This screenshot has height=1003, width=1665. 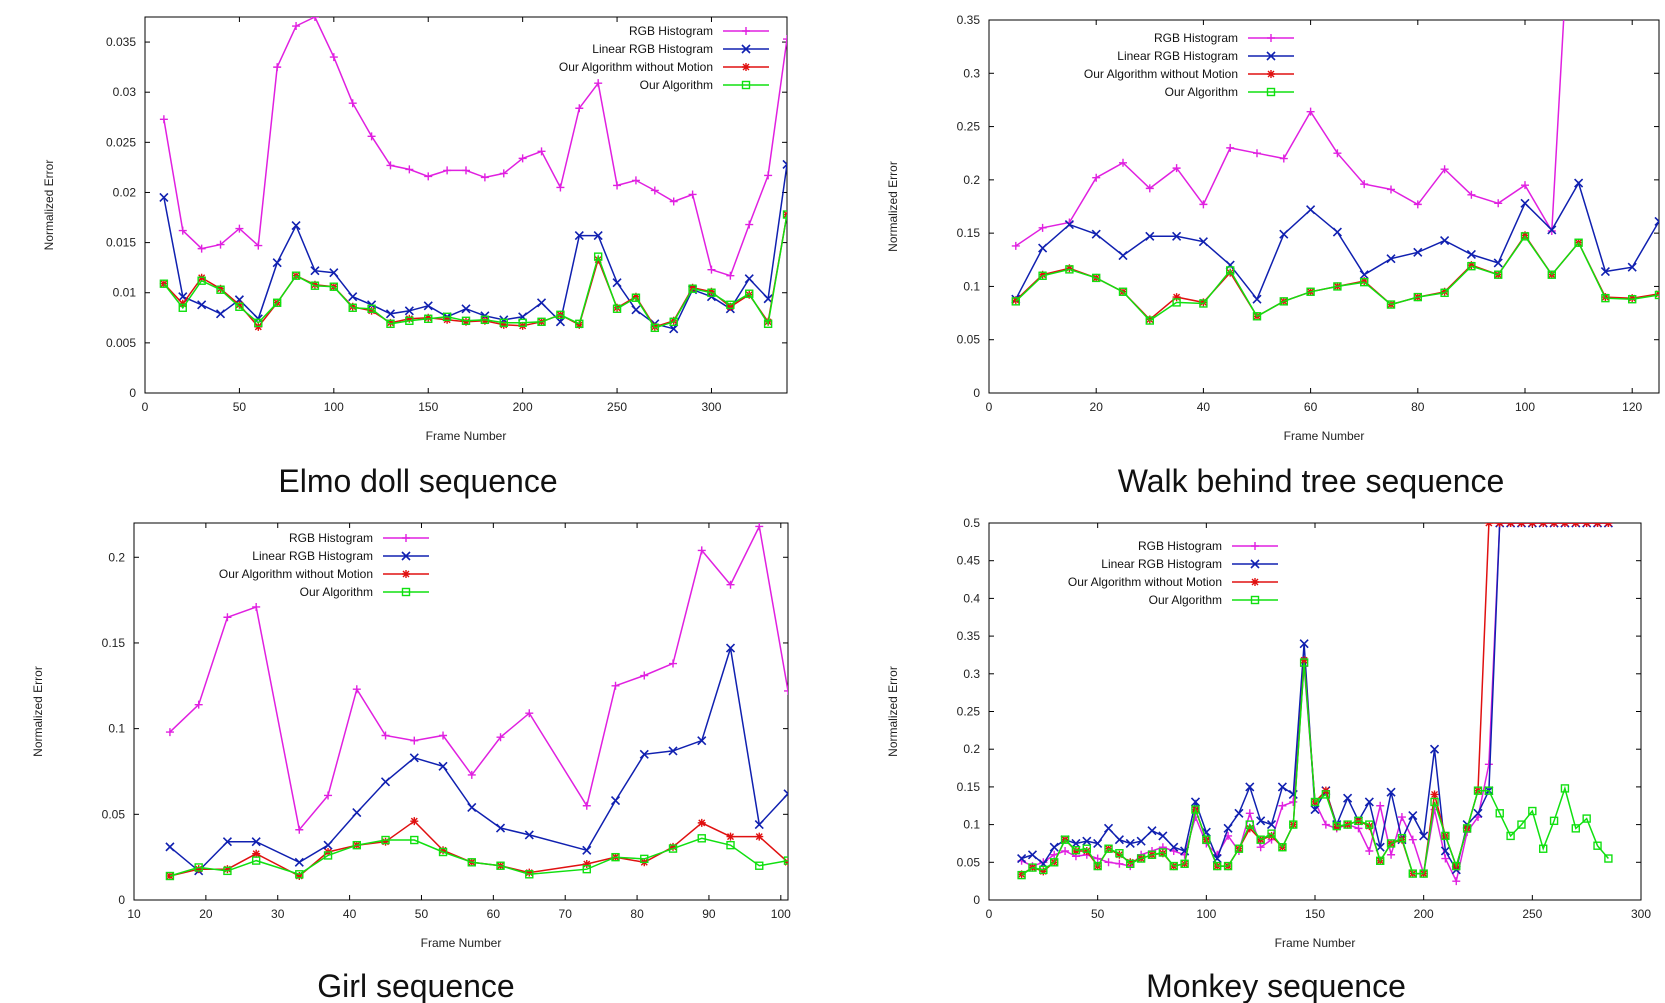 I want to click on x-tick-label: 70, so click(x=566, y=914).